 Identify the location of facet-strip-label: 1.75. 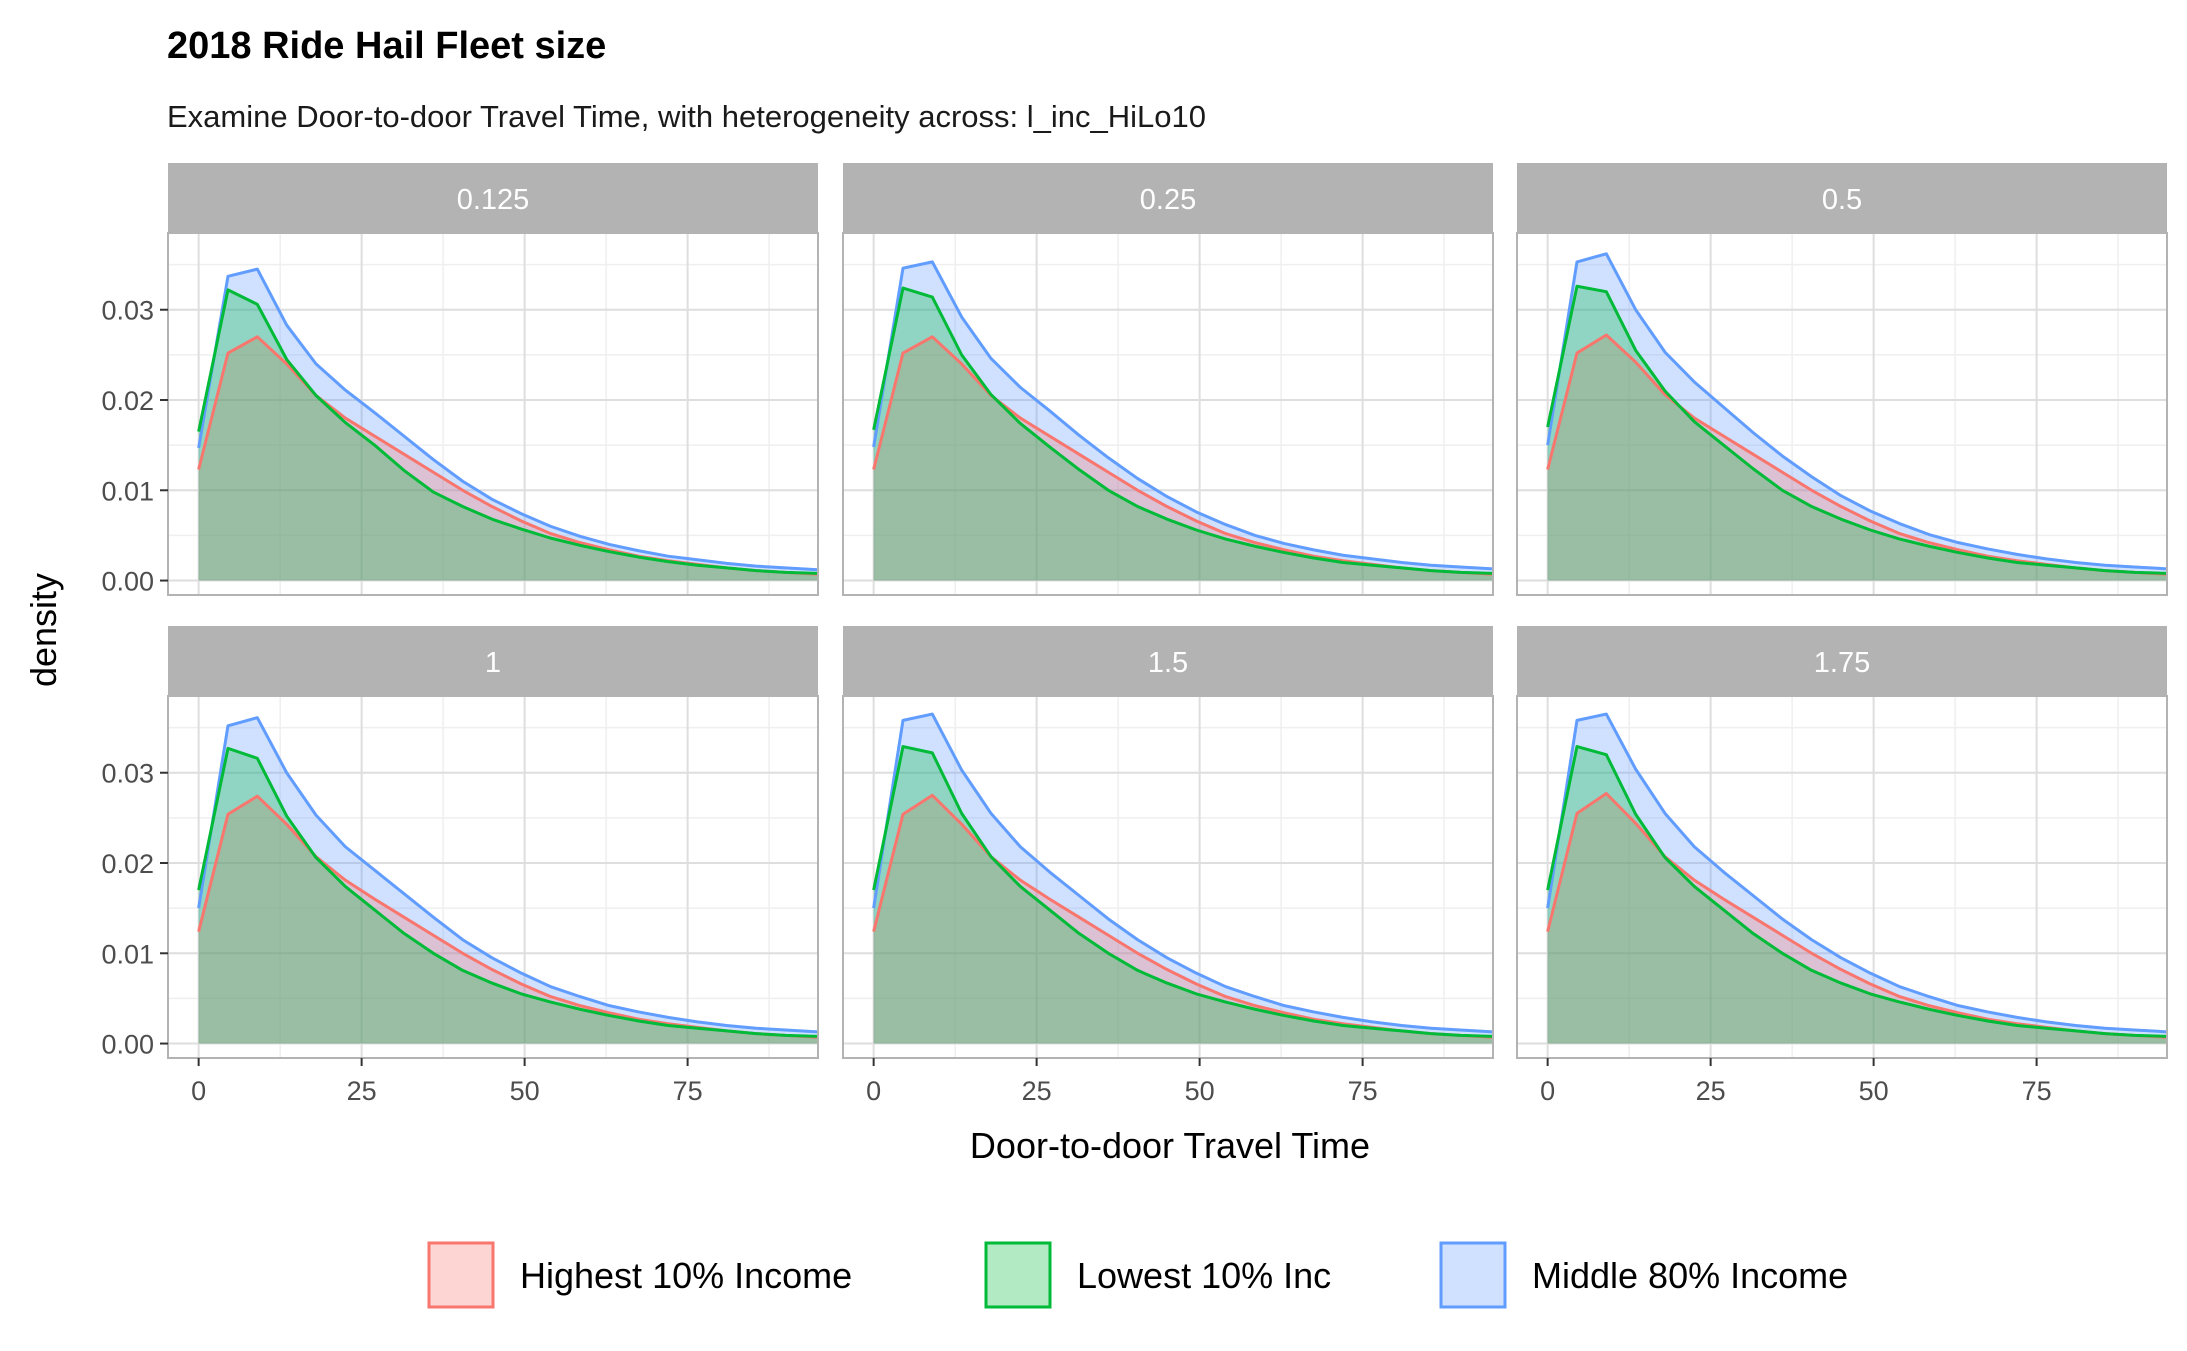
(1842, 663).